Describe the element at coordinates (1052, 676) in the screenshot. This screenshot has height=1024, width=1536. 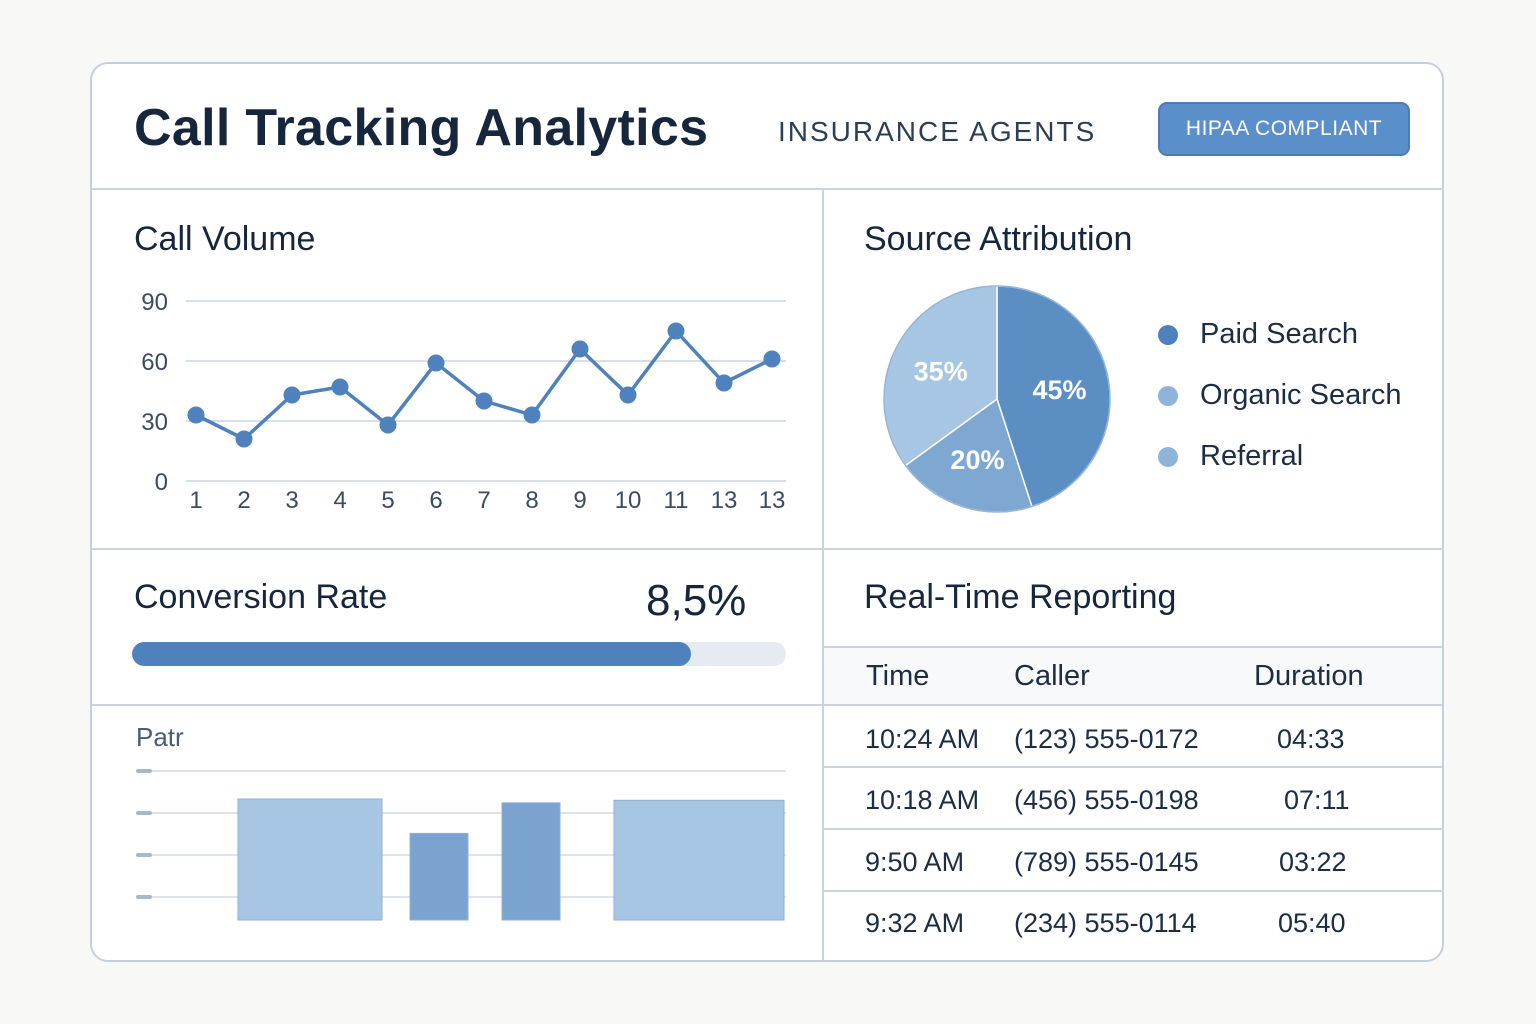
I see `column-header-caller: Caller` at that location.